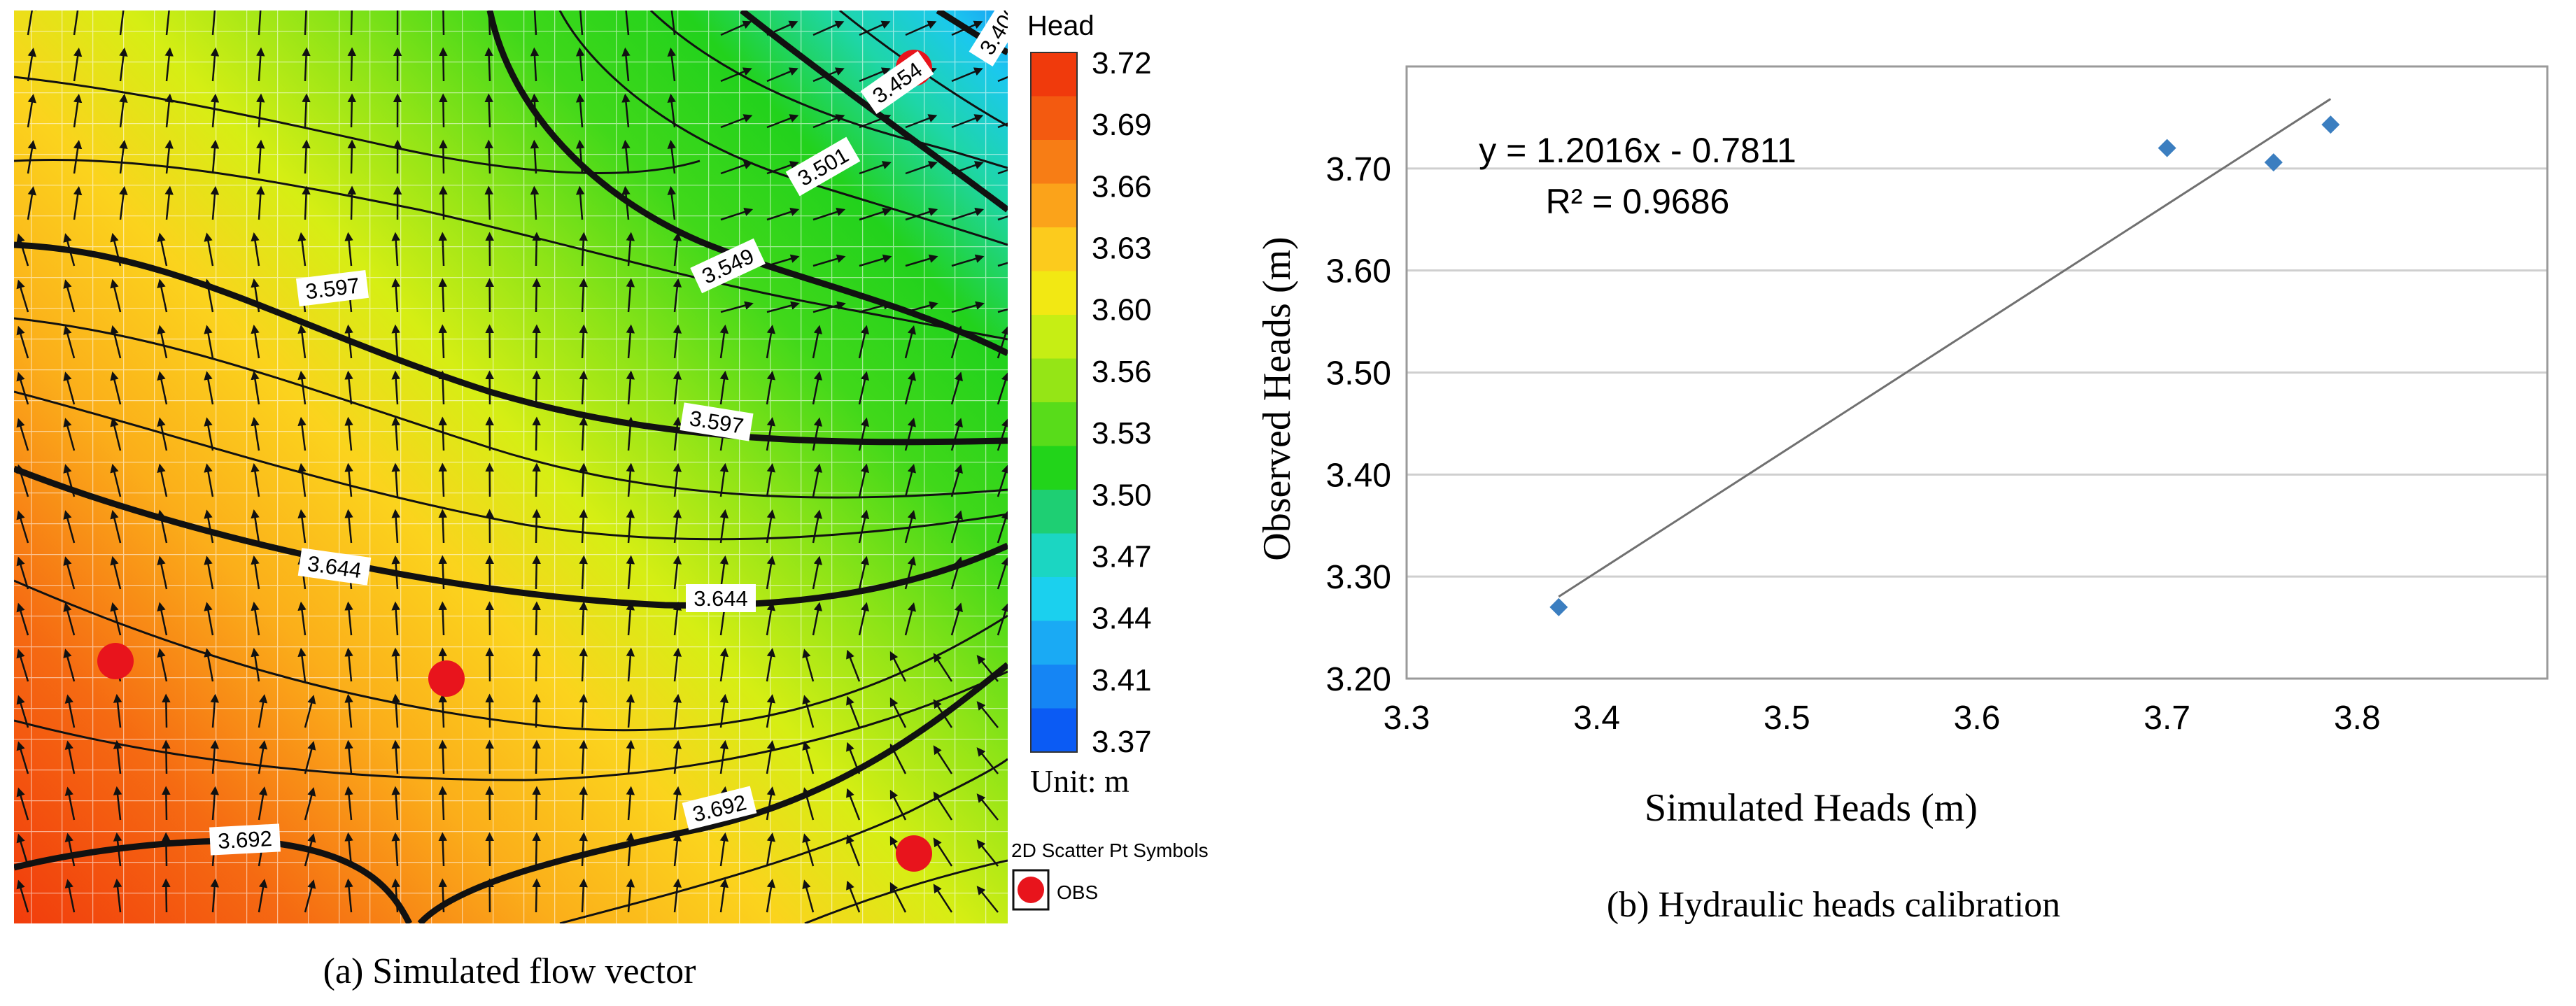  I want to click on y-tick-label: 3.30, so click(1358, 577).